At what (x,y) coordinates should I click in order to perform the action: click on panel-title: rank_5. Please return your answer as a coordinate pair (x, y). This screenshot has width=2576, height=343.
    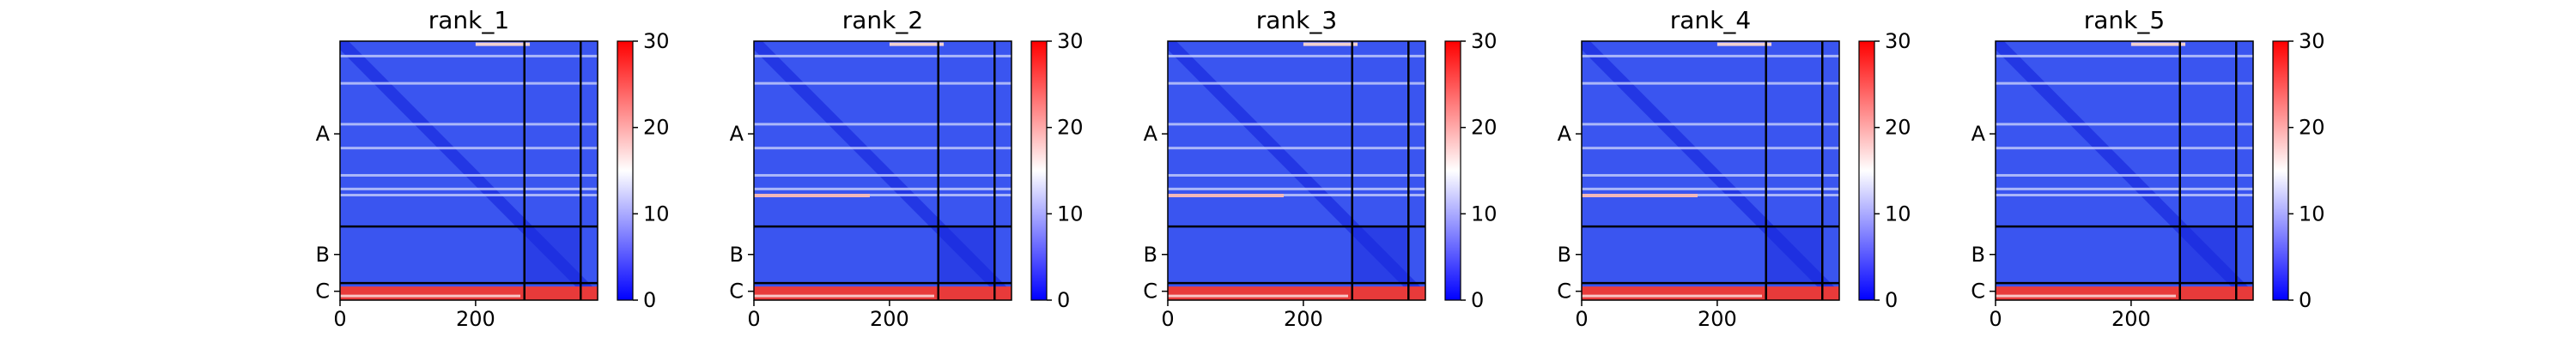
    Looking at the image, I should click on (2124, 20).